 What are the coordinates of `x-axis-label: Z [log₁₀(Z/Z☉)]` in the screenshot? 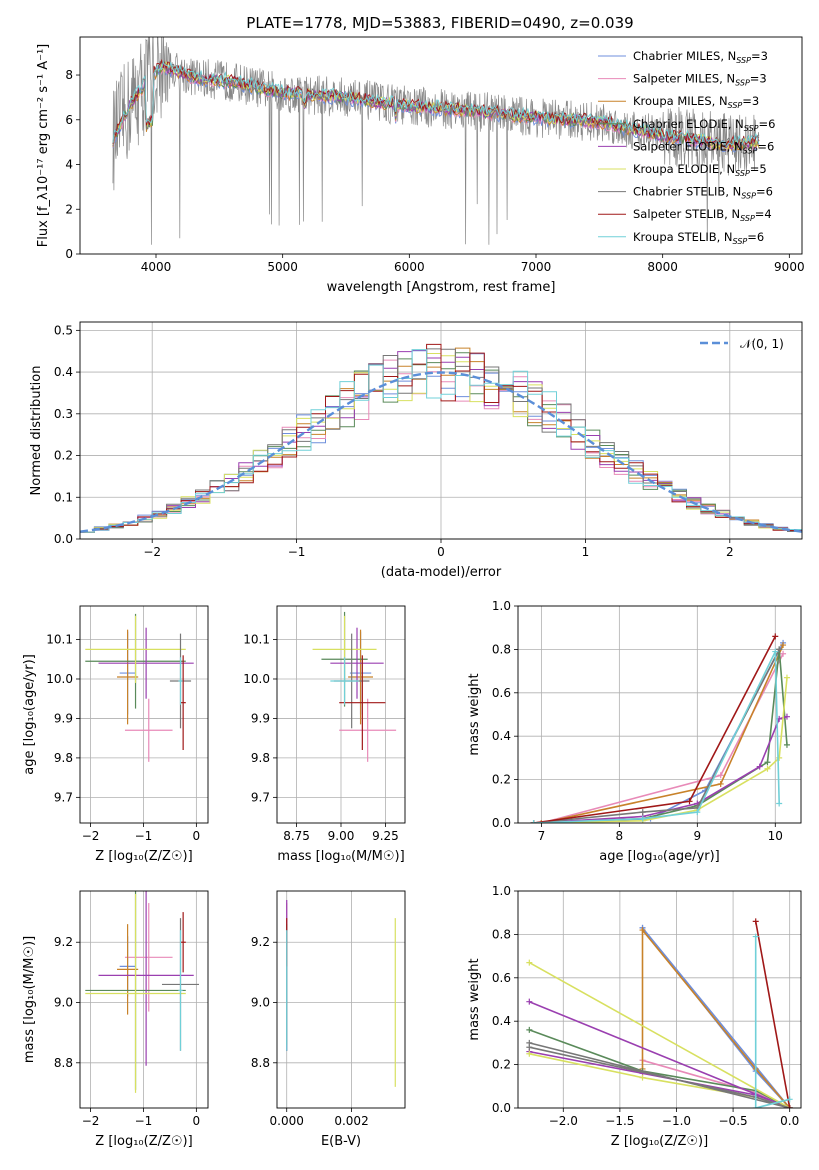 It's located at (659, 1141).